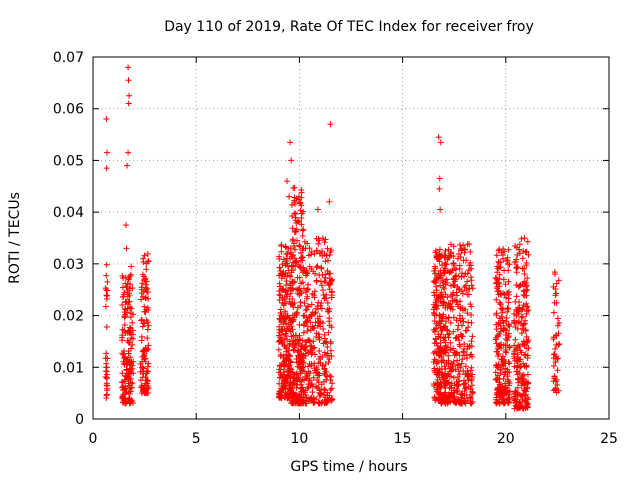 The width and height of the screenshot is (640, 480). Describe the element at coordinates (506, 439) in the screenshot. I see `x-tick-label: 20` at that location.